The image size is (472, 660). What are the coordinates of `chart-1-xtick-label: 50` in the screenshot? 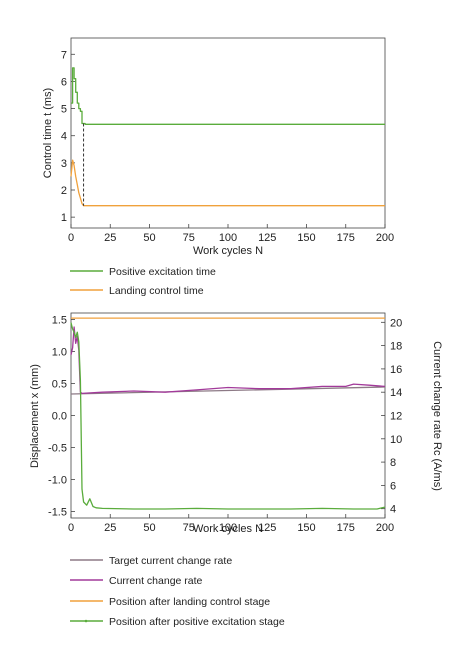 It's located at (149, 238).